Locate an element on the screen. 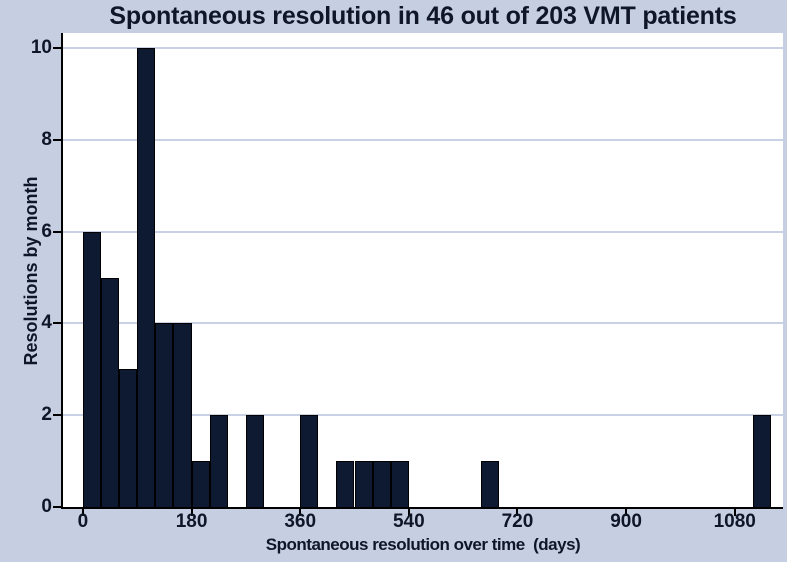 This screenshot has height=562, width=787. x-tick-label: 900 is located at coordinates (626, 521).